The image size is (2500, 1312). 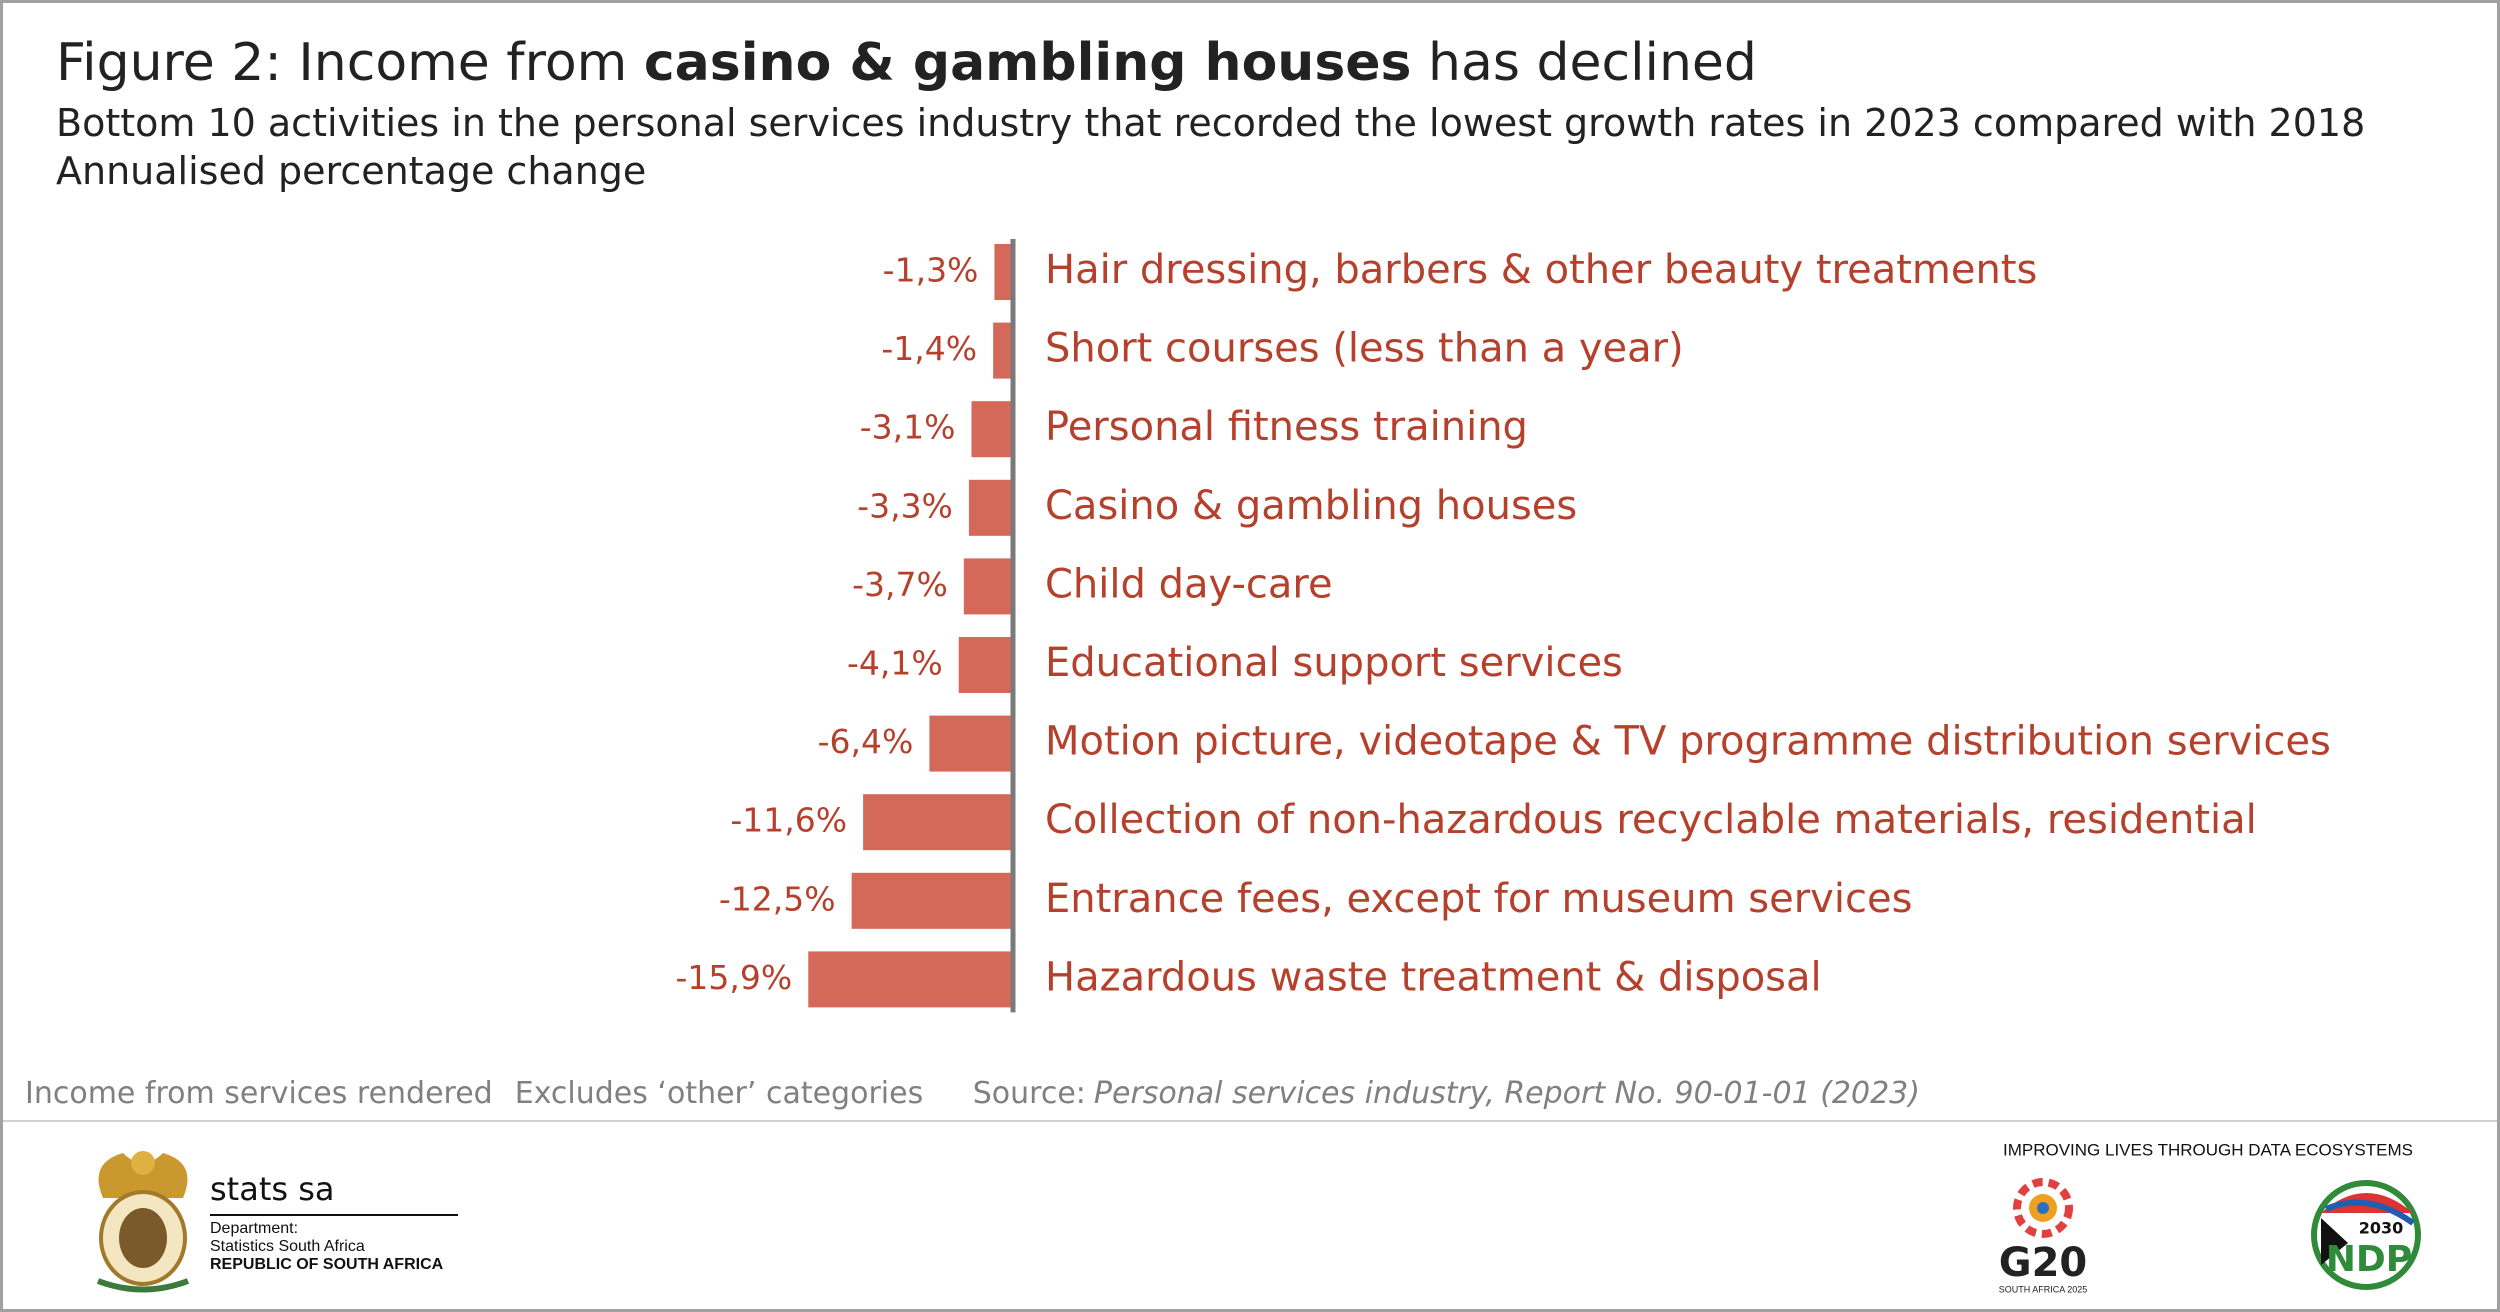 I want to click on ndp-logo, so click(x=2366, y=1235).